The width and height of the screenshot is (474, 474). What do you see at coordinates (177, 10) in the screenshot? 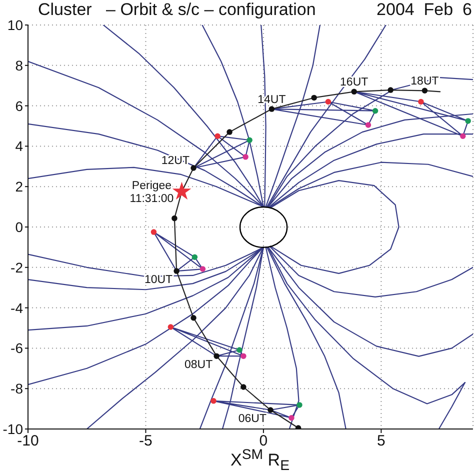
I see `chart-title: Cluster – Orbit & s/c – configuration` at bounding box center [177, 10].